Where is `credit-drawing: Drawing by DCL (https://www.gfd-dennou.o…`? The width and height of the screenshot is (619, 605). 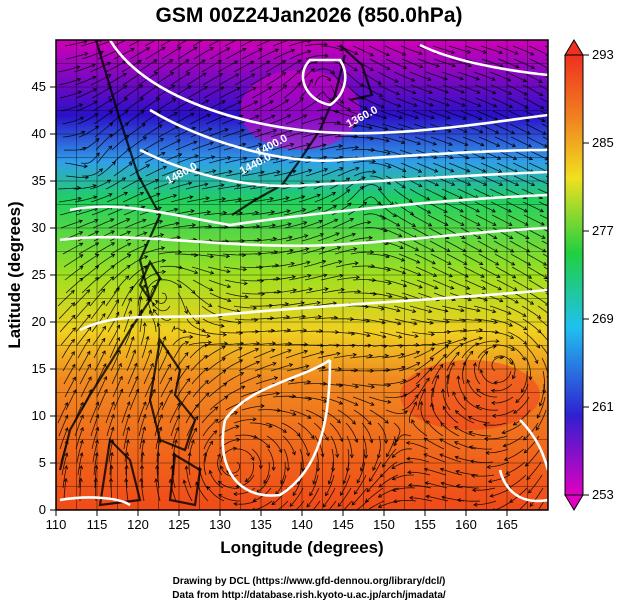 credit-drawing: Drawing by DCL (https://www.gfd-dennou.o… is located at coordinates (309, 581).